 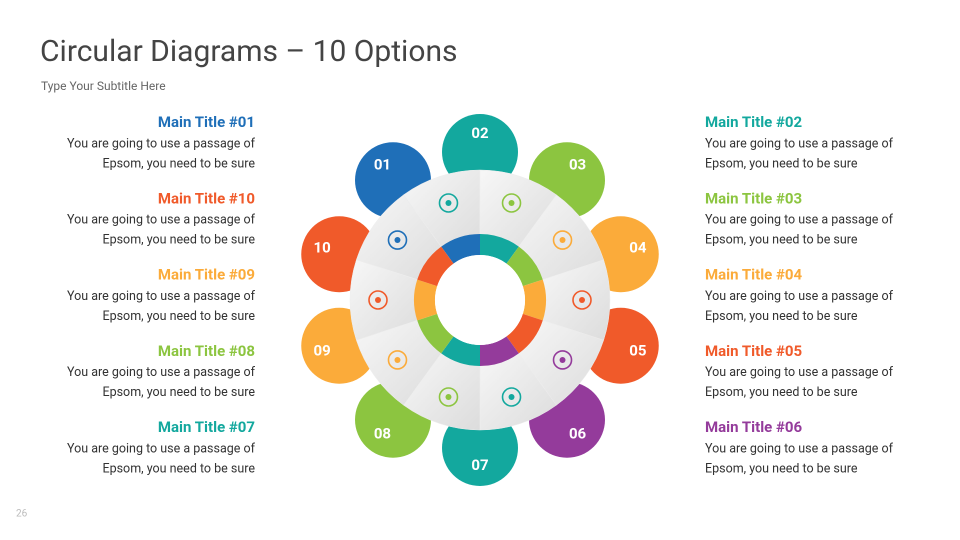 I want to click on item-title: Main Title #10, so click(x=206, y=198).